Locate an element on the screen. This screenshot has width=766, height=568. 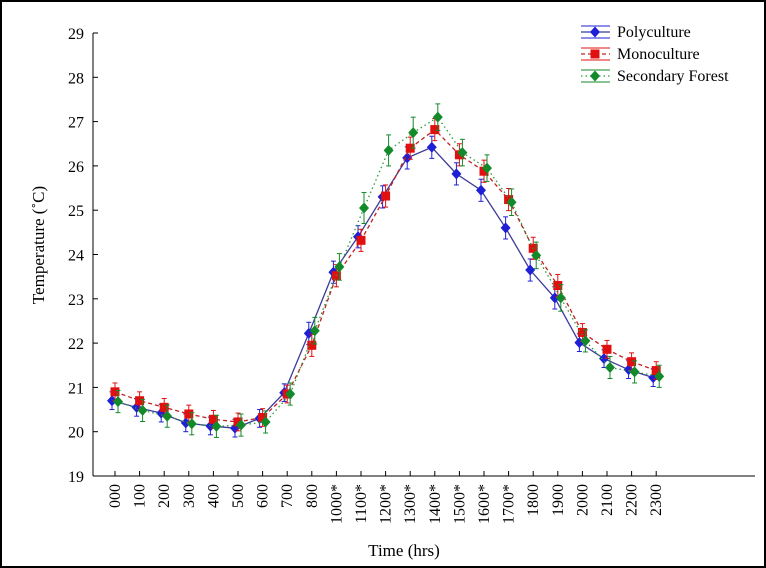
y-tick-label: 27 is located at coordinates (76, 123).